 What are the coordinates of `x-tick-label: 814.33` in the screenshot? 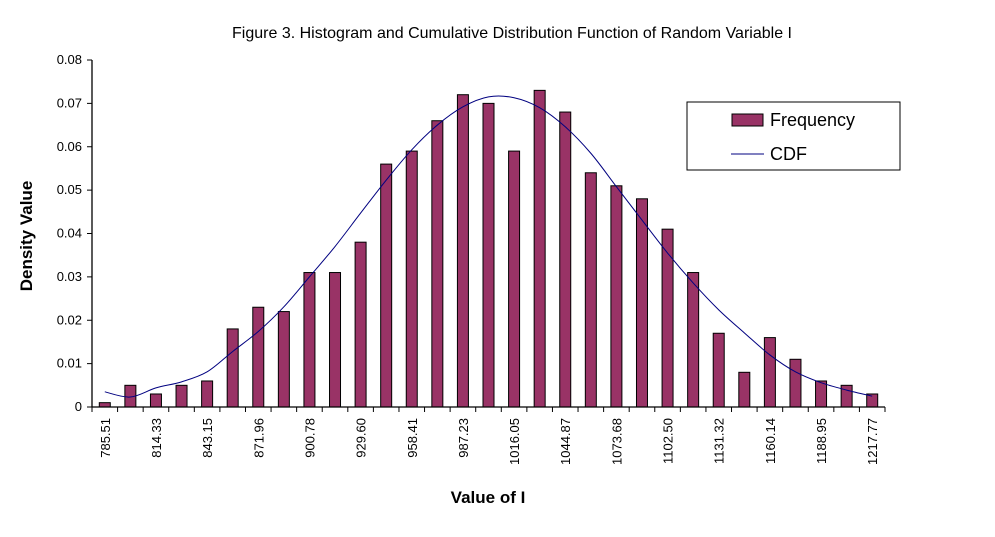 It's located at (156, 438).